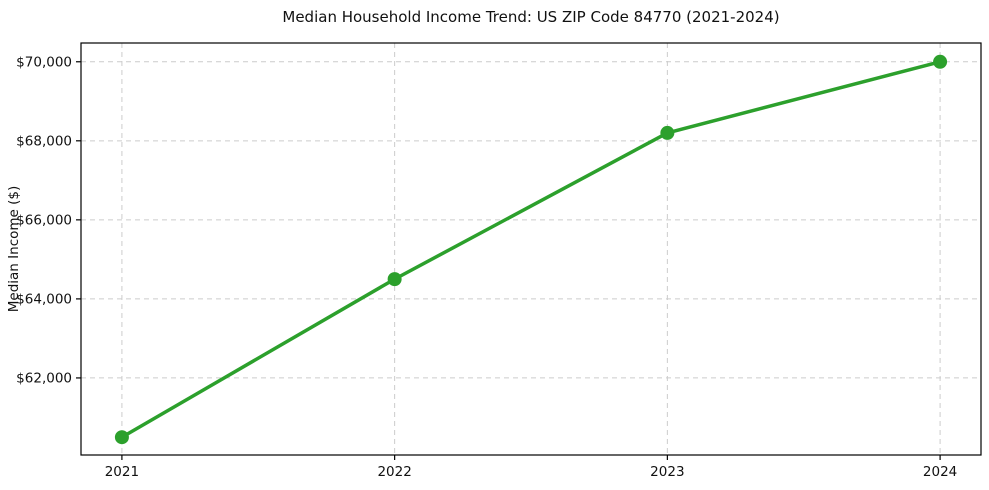 The height and width of the screenshot is (490, 989). What do you see at coordinates (44, 220) in the screenshot?
I see `y-tick-label: $66,000` at bounding box center [44, 220].